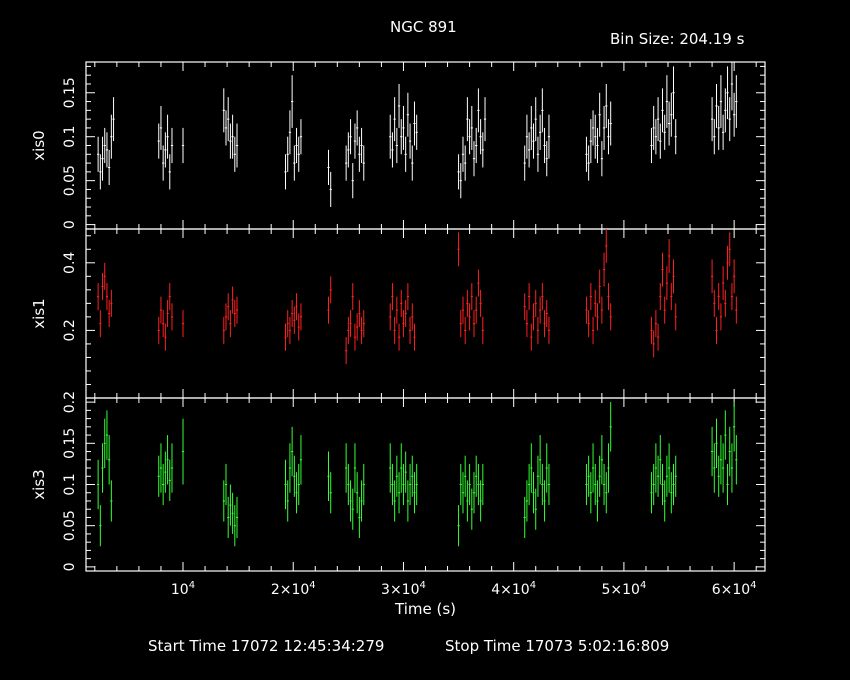 The height and width of the screenshot is (680, 850). I want to click on start-time-label: Start Time 17072 12:45:34:279, so click(266, 646).